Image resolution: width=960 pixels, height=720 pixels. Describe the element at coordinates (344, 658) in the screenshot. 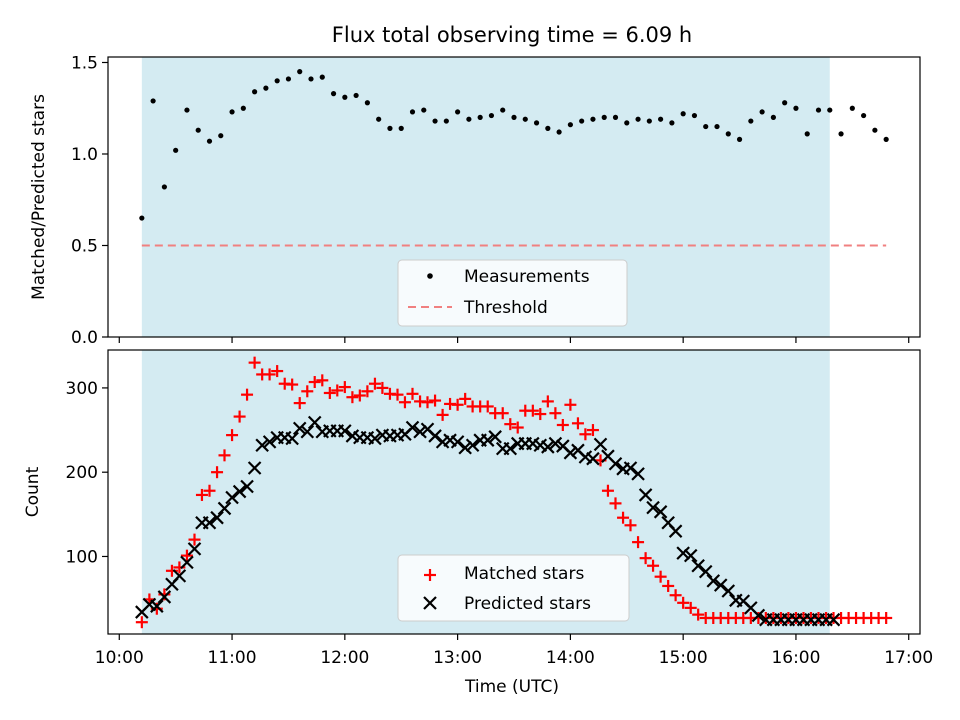

I see `x-tick-label: 12:00` at that location.